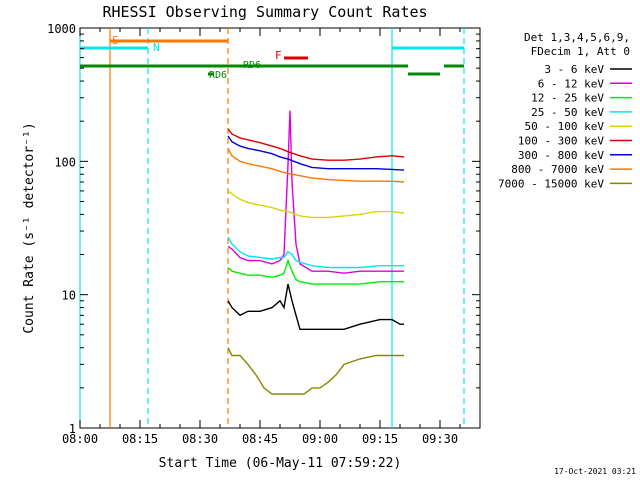 The height and width of the screenshot is (484, 640). What do you see at coordinates (561, 141) in the screenshot?
I see `legend-label-5: 100 - 300 keV` at bounding box center [561, 141].